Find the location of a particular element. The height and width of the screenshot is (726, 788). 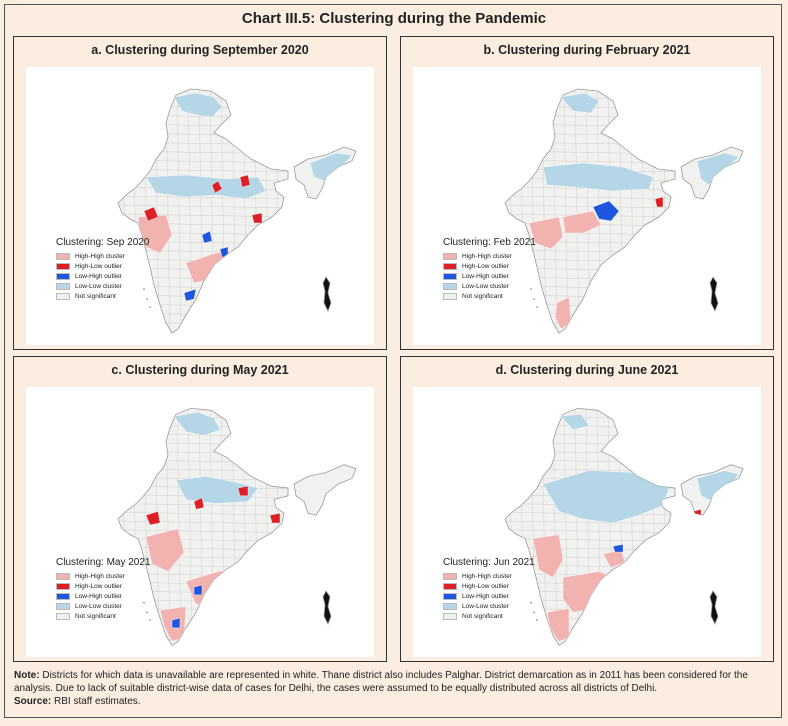

india-mainland is located at coordinates (203, 211).